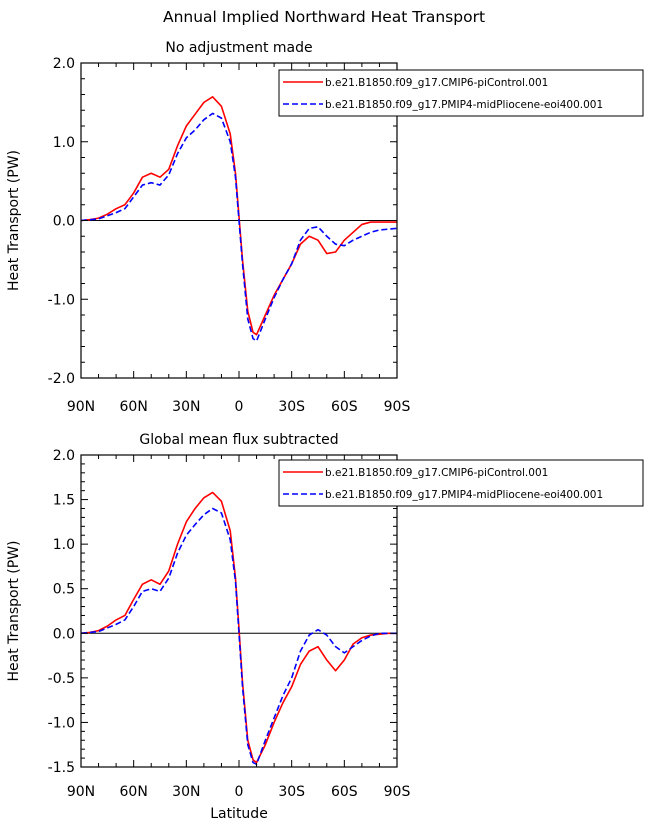 Image resolution: width=648 pixels, height=821 pixels. What do you see at coordinates (61, 379) in the screenshot?
I see `y-tick-label: -2.0` at bounding box center [61, 379].